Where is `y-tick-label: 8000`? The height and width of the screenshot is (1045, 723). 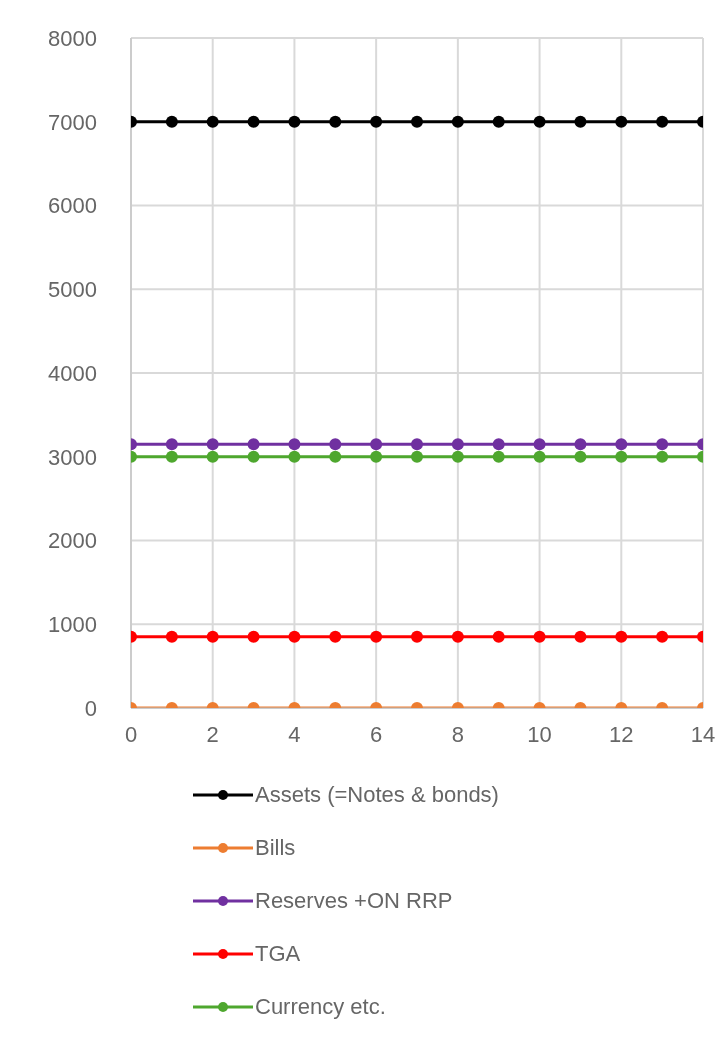 y-tick-label: 8000 is located at coordinates (72, 38).